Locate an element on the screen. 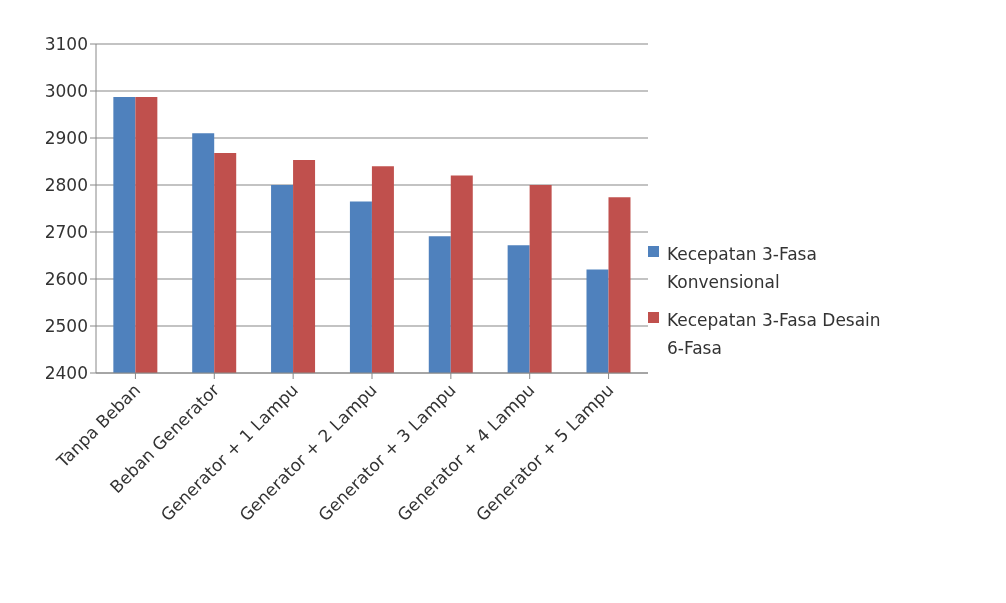 The width and height of the screenshot is (1006, 603). y-tick-label: 3000 is located at coordinates (66, 91).